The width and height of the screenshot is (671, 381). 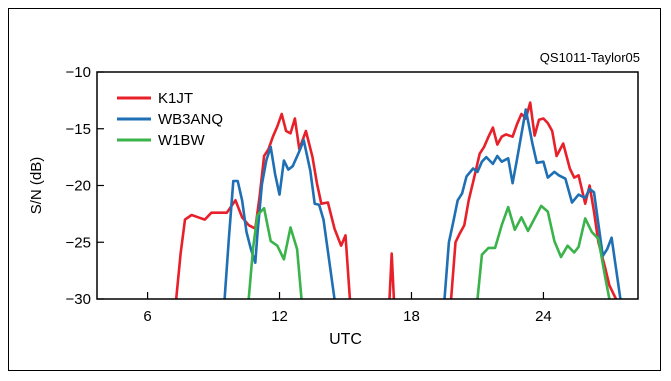 I want to click on legend: K1JT WB3ANQ W1BW, so click(x=170, y=119).